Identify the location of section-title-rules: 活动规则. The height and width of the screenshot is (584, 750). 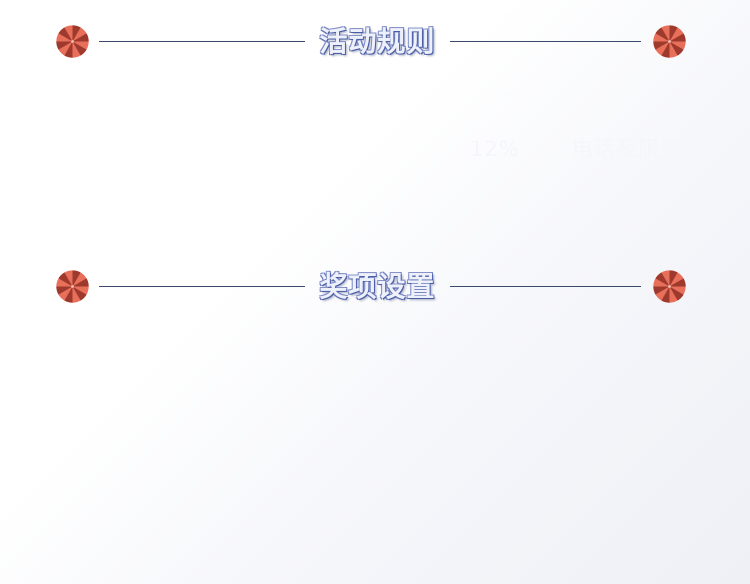
(377, 41).